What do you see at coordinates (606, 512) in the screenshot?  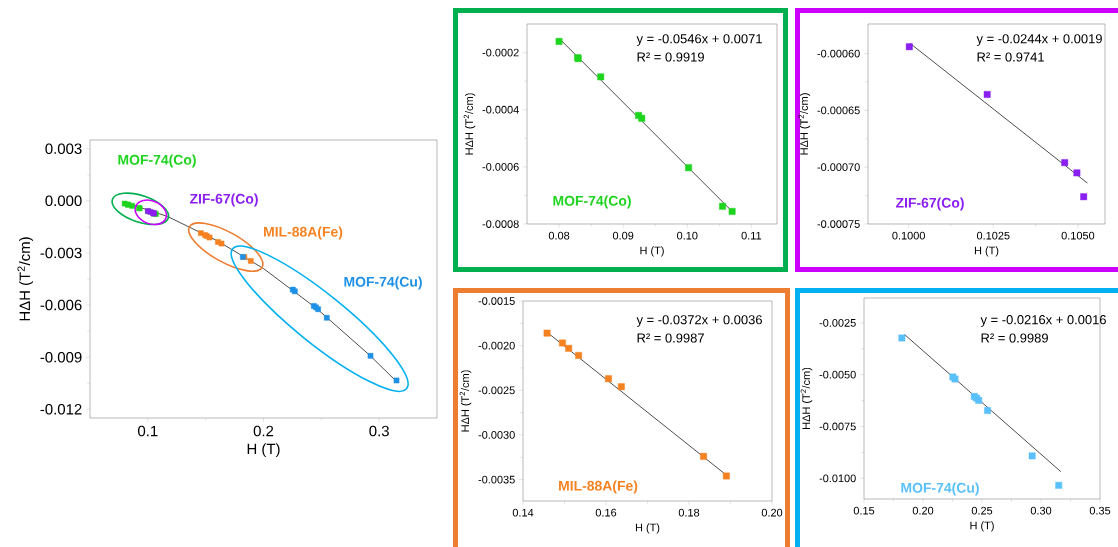 I see `x-tick-label: 0.16` at bounding box center [606, 512].